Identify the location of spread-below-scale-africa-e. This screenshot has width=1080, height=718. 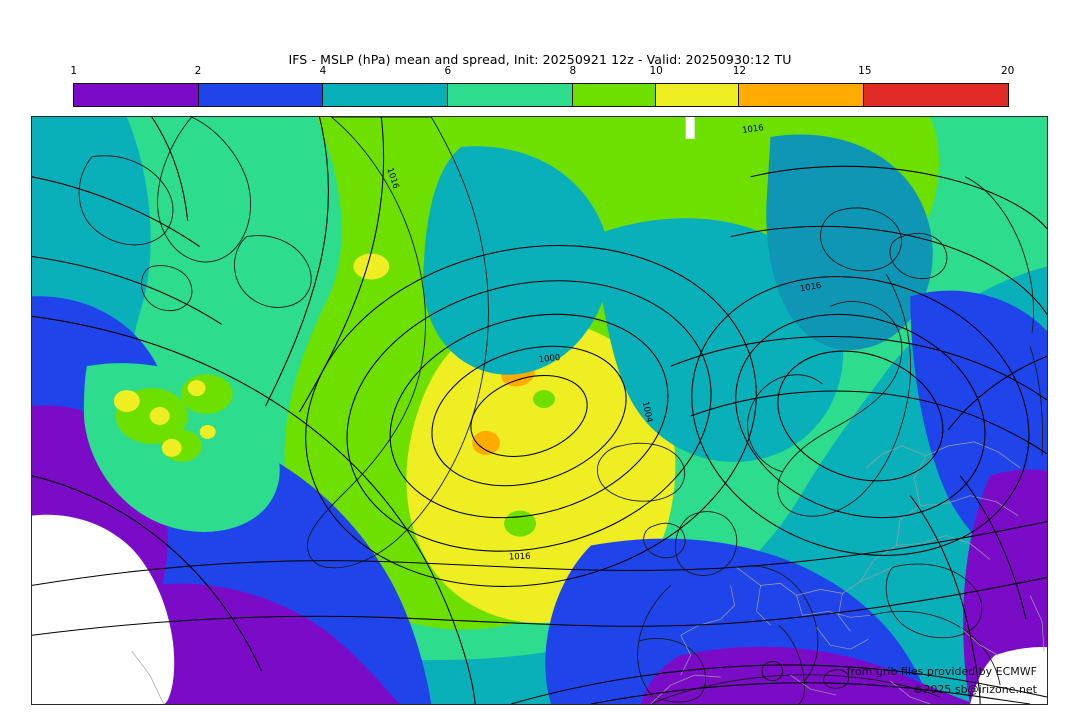
(1008, 675).